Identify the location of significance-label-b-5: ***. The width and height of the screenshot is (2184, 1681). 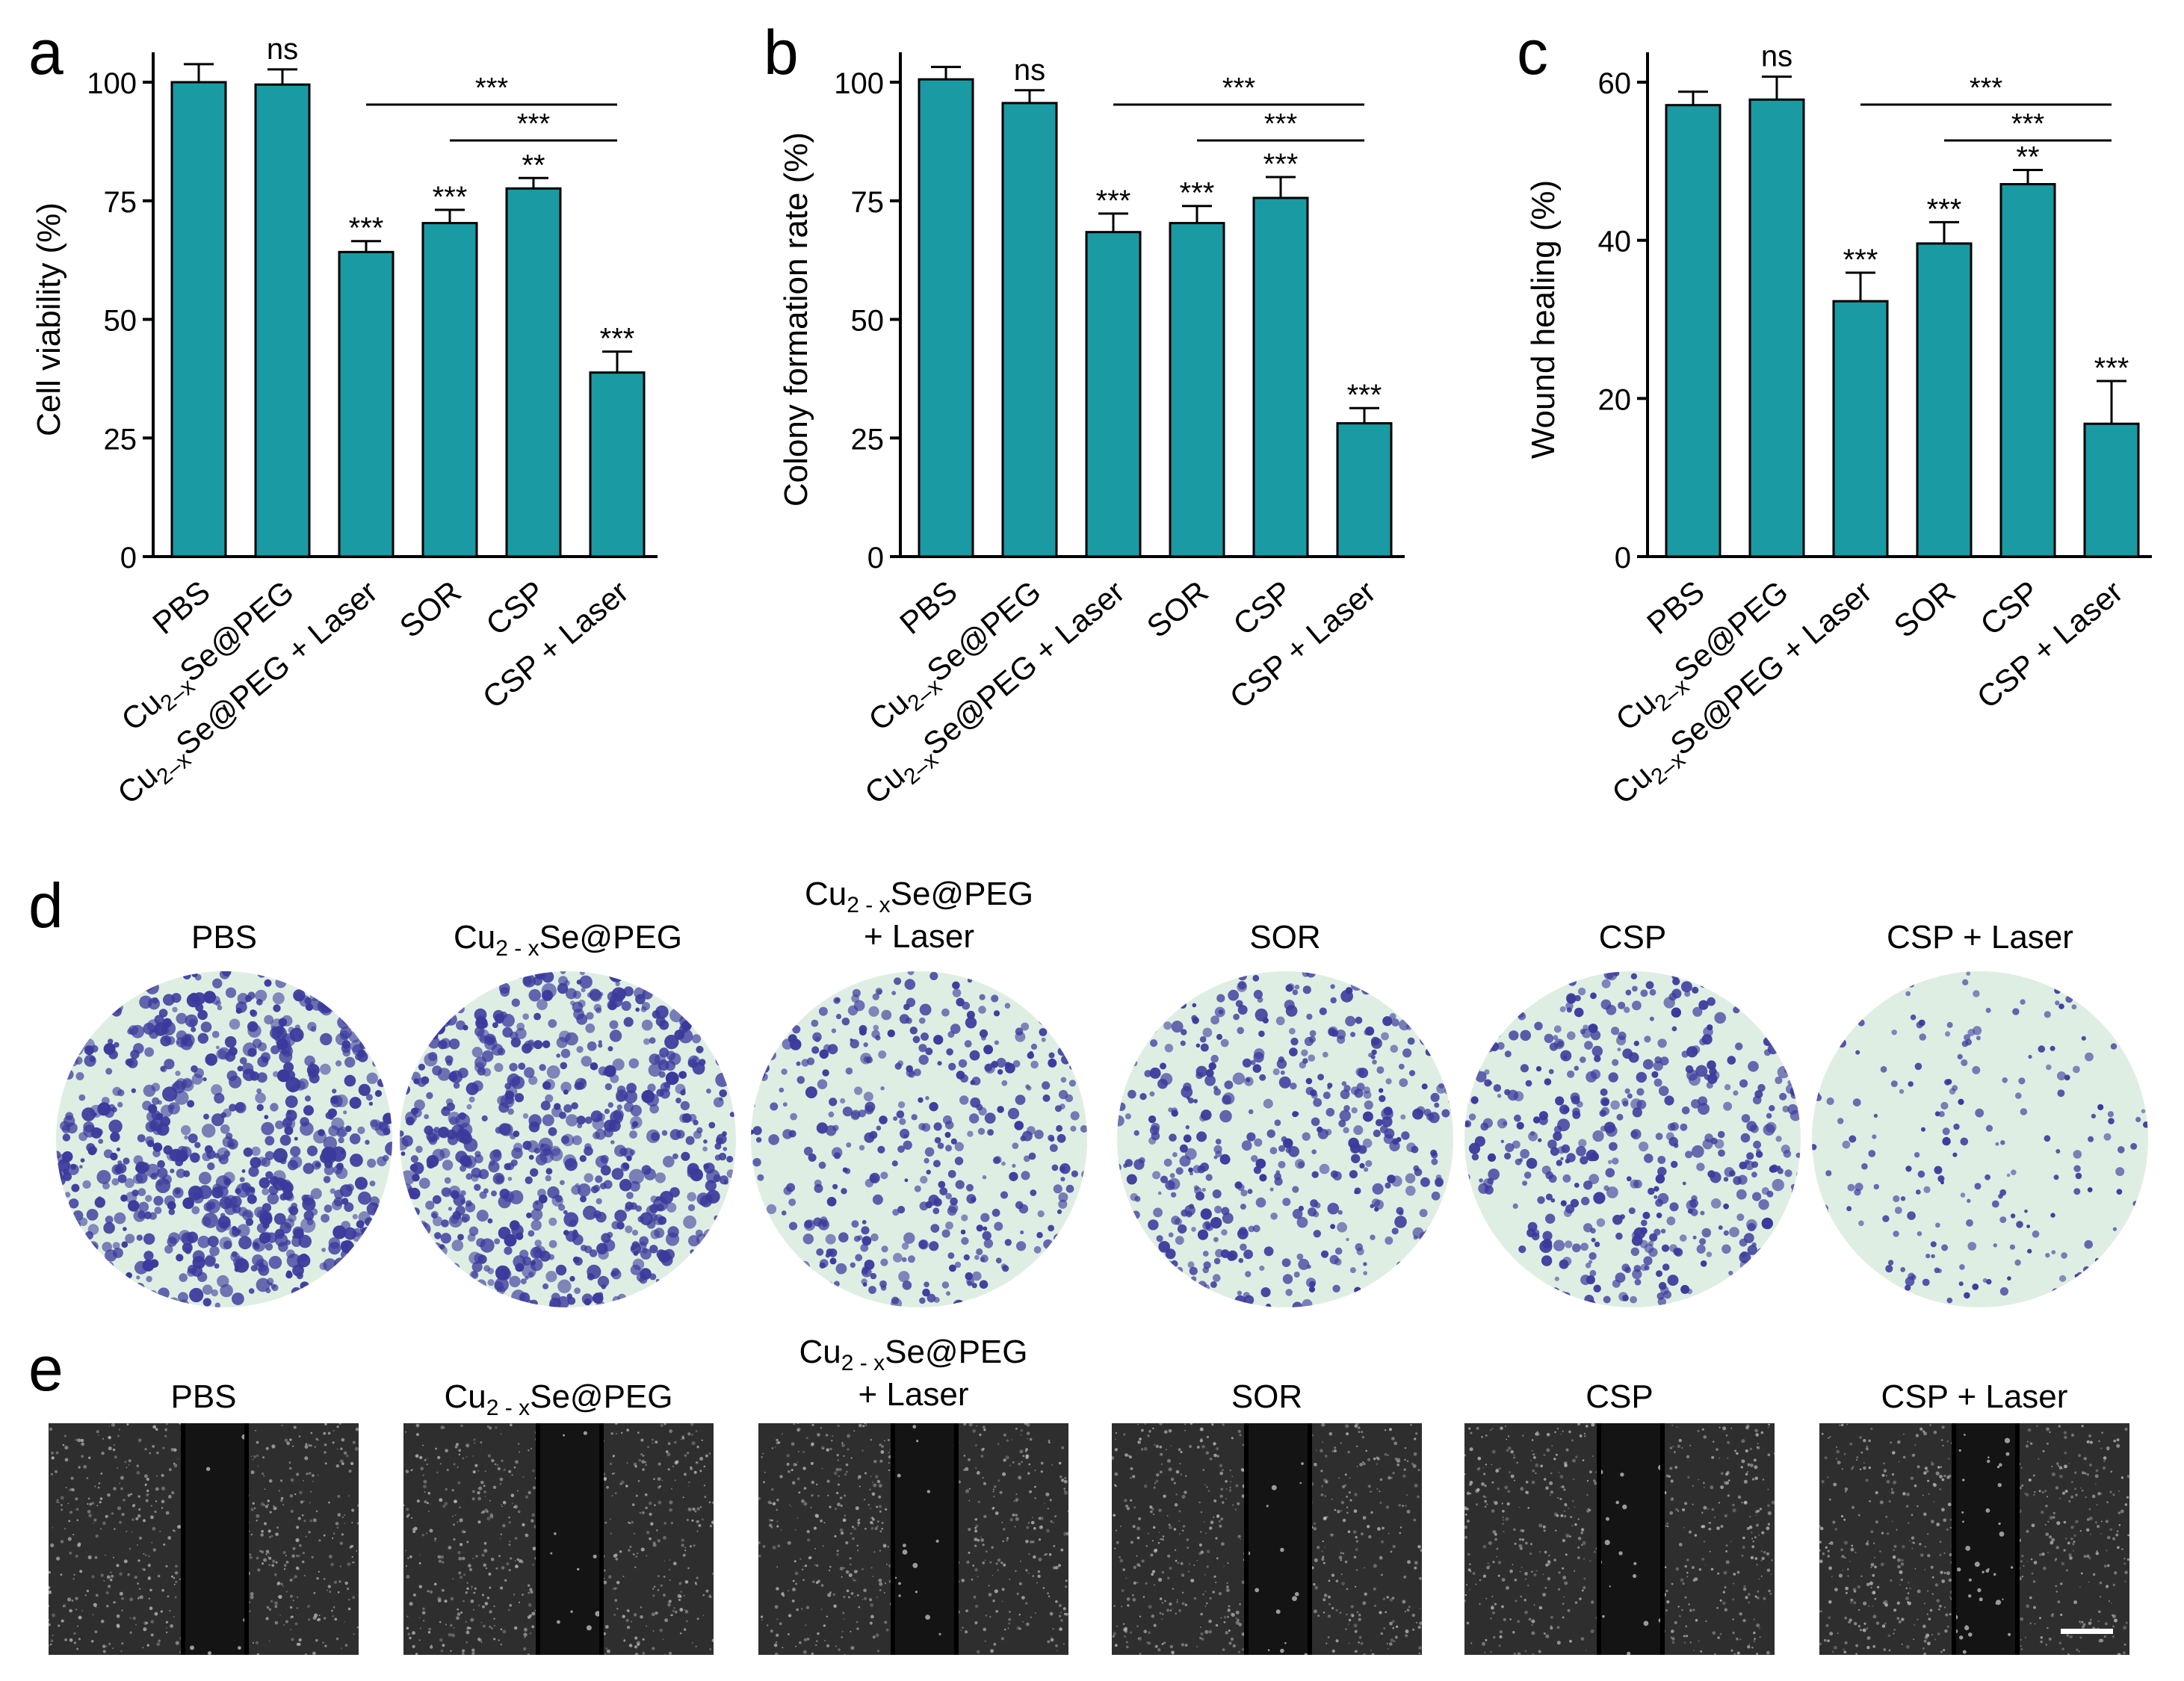
(1364, 395).